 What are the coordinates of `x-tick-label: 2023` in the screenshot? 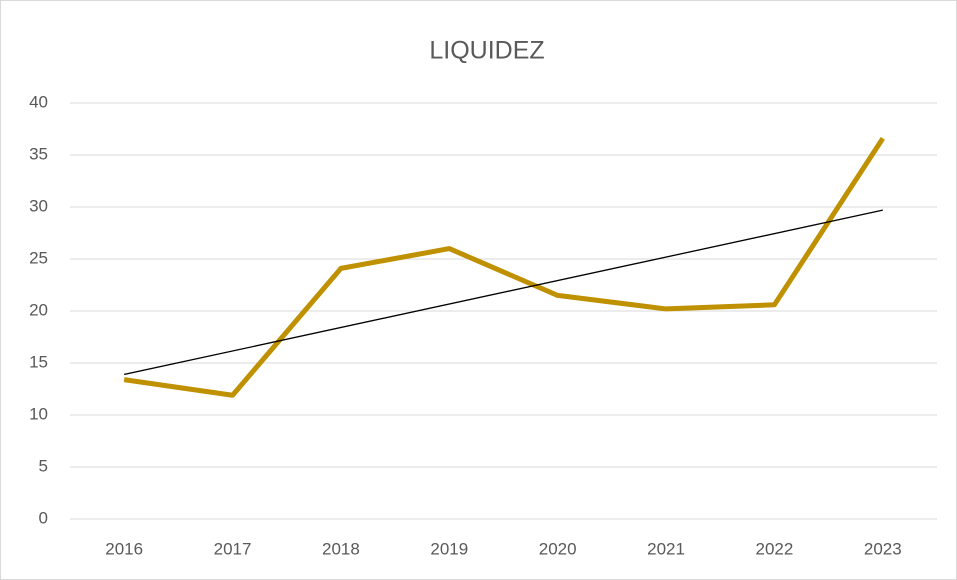 It's located at (883, 548).